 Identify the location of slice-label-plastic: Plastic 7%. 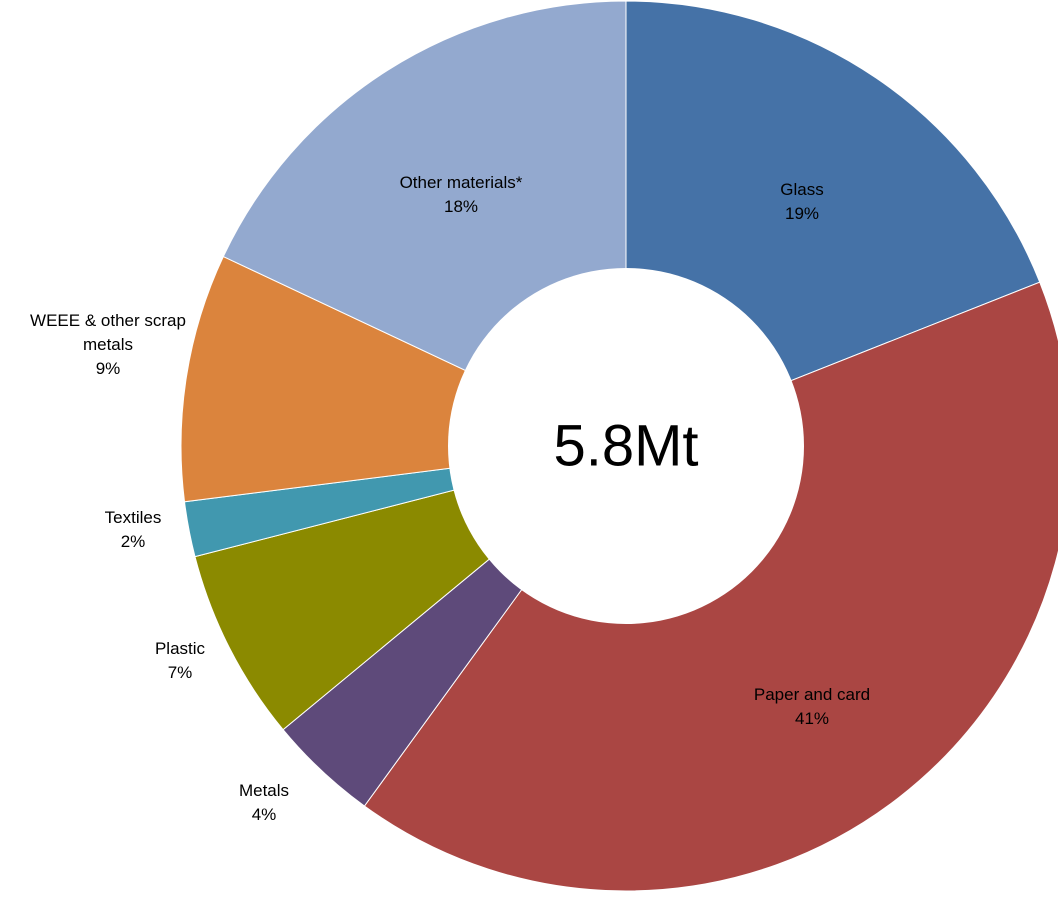
(180, 660).